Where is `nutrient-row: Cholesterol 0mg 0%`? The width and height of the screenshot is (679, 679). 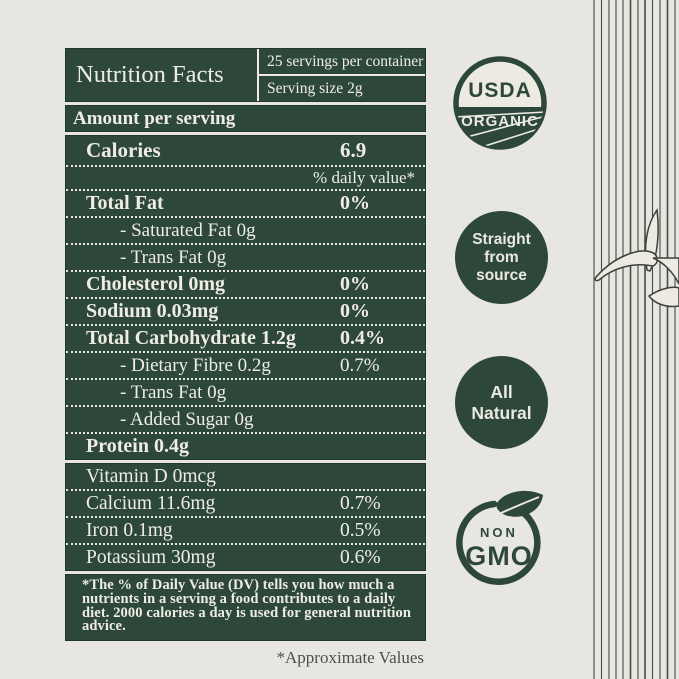 nutrient-row: Cholesterol 0mg 0% is located at coordinates (245, 283).